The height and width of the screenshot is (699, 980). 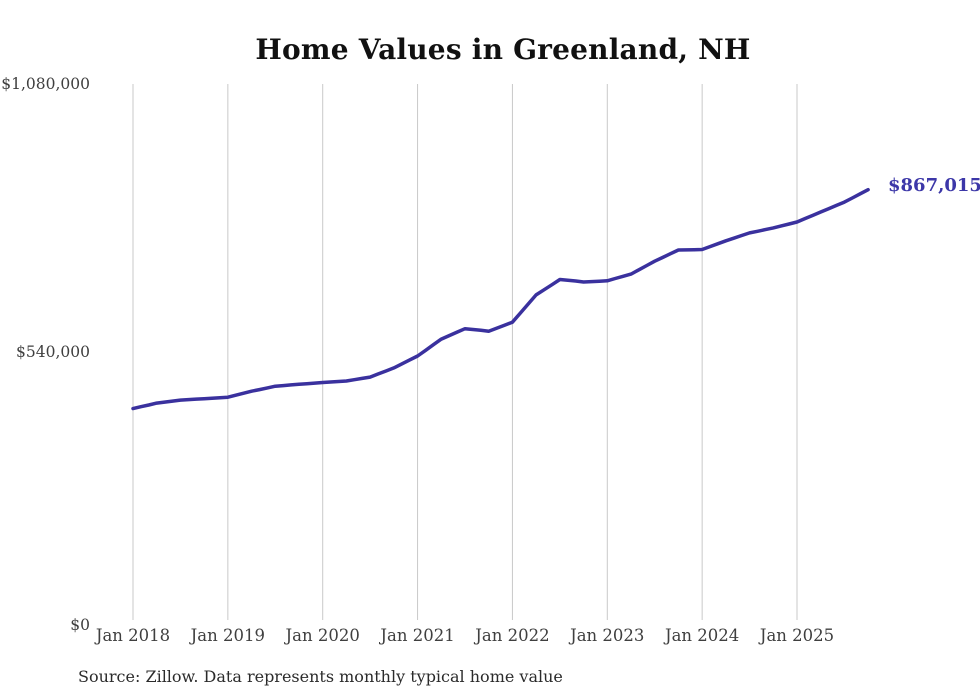 What do you see at coordinates (322, 635) in the screenshot?
I see `x-axis-tick-label: Jan 2020` at bounding box center [322, 635].